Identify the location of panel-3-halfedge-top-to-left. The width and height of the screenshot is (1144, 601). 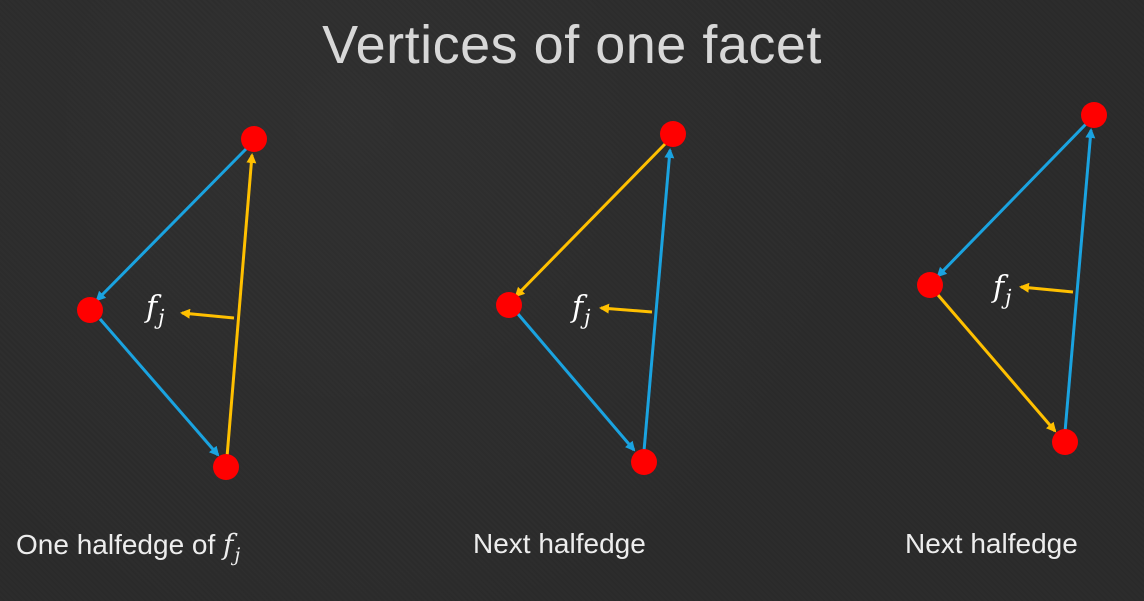
(1012, 200).